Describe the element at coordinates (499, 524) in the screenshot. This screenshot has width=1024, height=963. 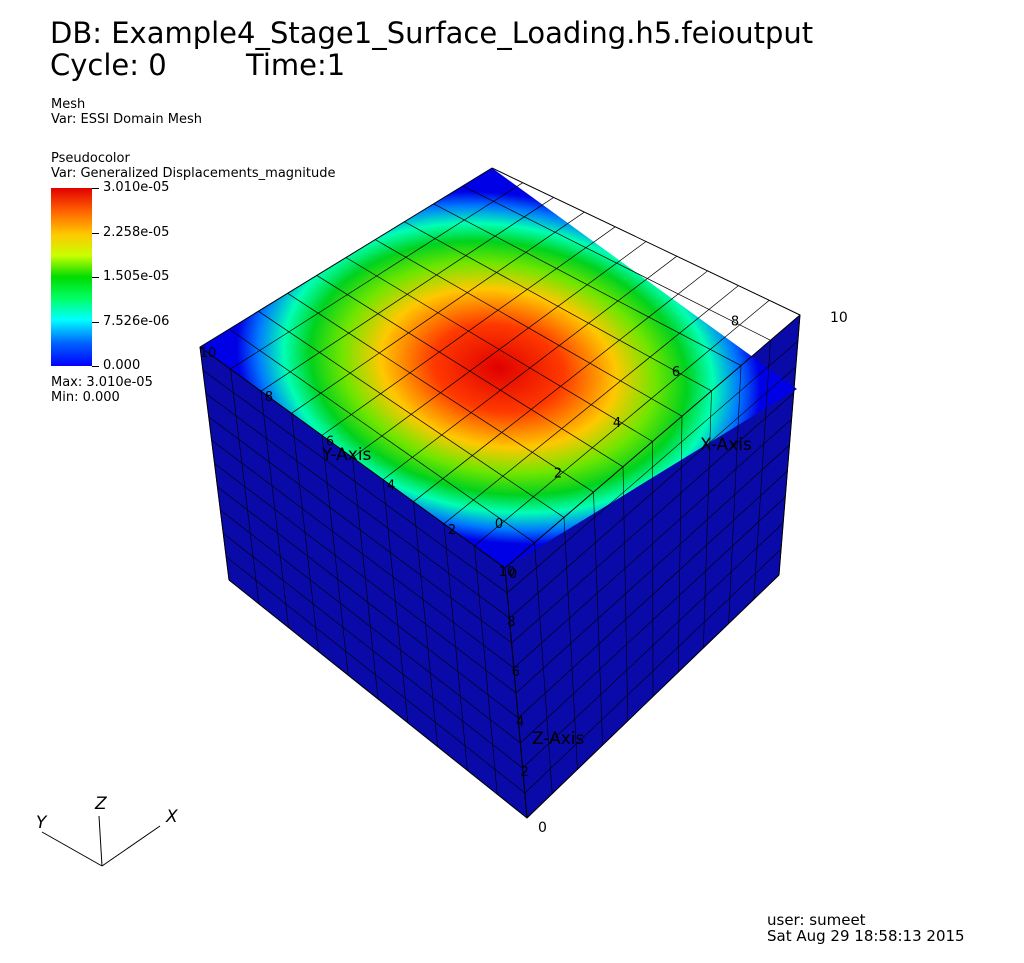
I see `x-axis-tick: 0` at that location.